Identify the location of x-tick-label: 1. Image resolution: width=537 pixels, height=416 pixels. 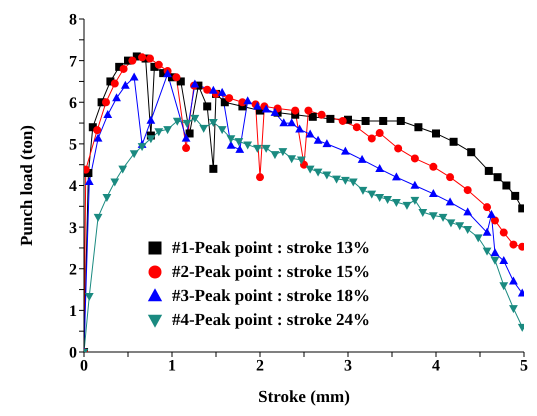
(172, 365).